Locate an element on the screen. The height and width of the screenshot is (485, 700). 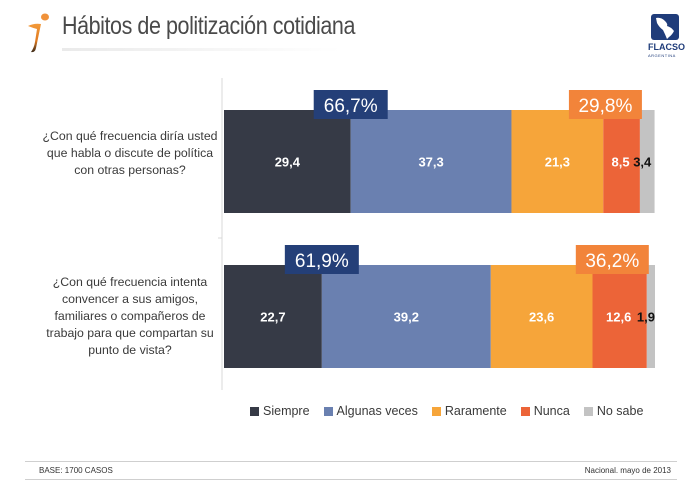
data-label: 21,3 is located at coordinates (557, 162).